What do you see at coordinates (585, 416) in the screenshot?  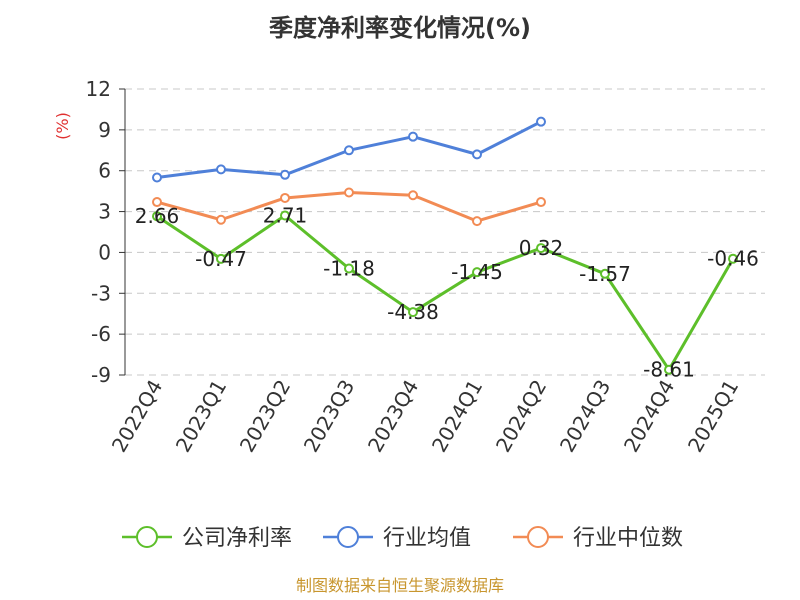 I see `x-tick-label: 2024Q3` at bounding box center [585, 416].